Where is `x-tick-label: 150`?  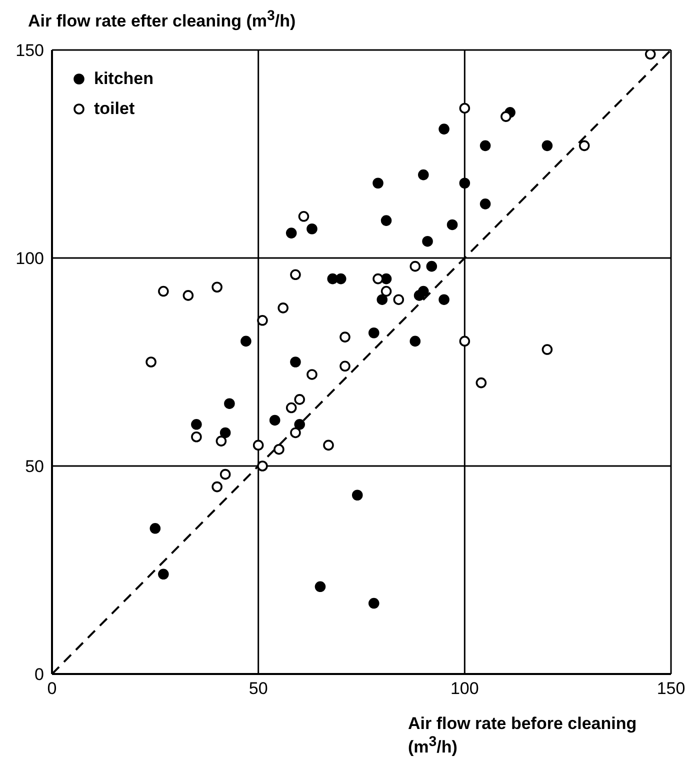 x-tick-label: 150 is located at coordinates (671, 688).